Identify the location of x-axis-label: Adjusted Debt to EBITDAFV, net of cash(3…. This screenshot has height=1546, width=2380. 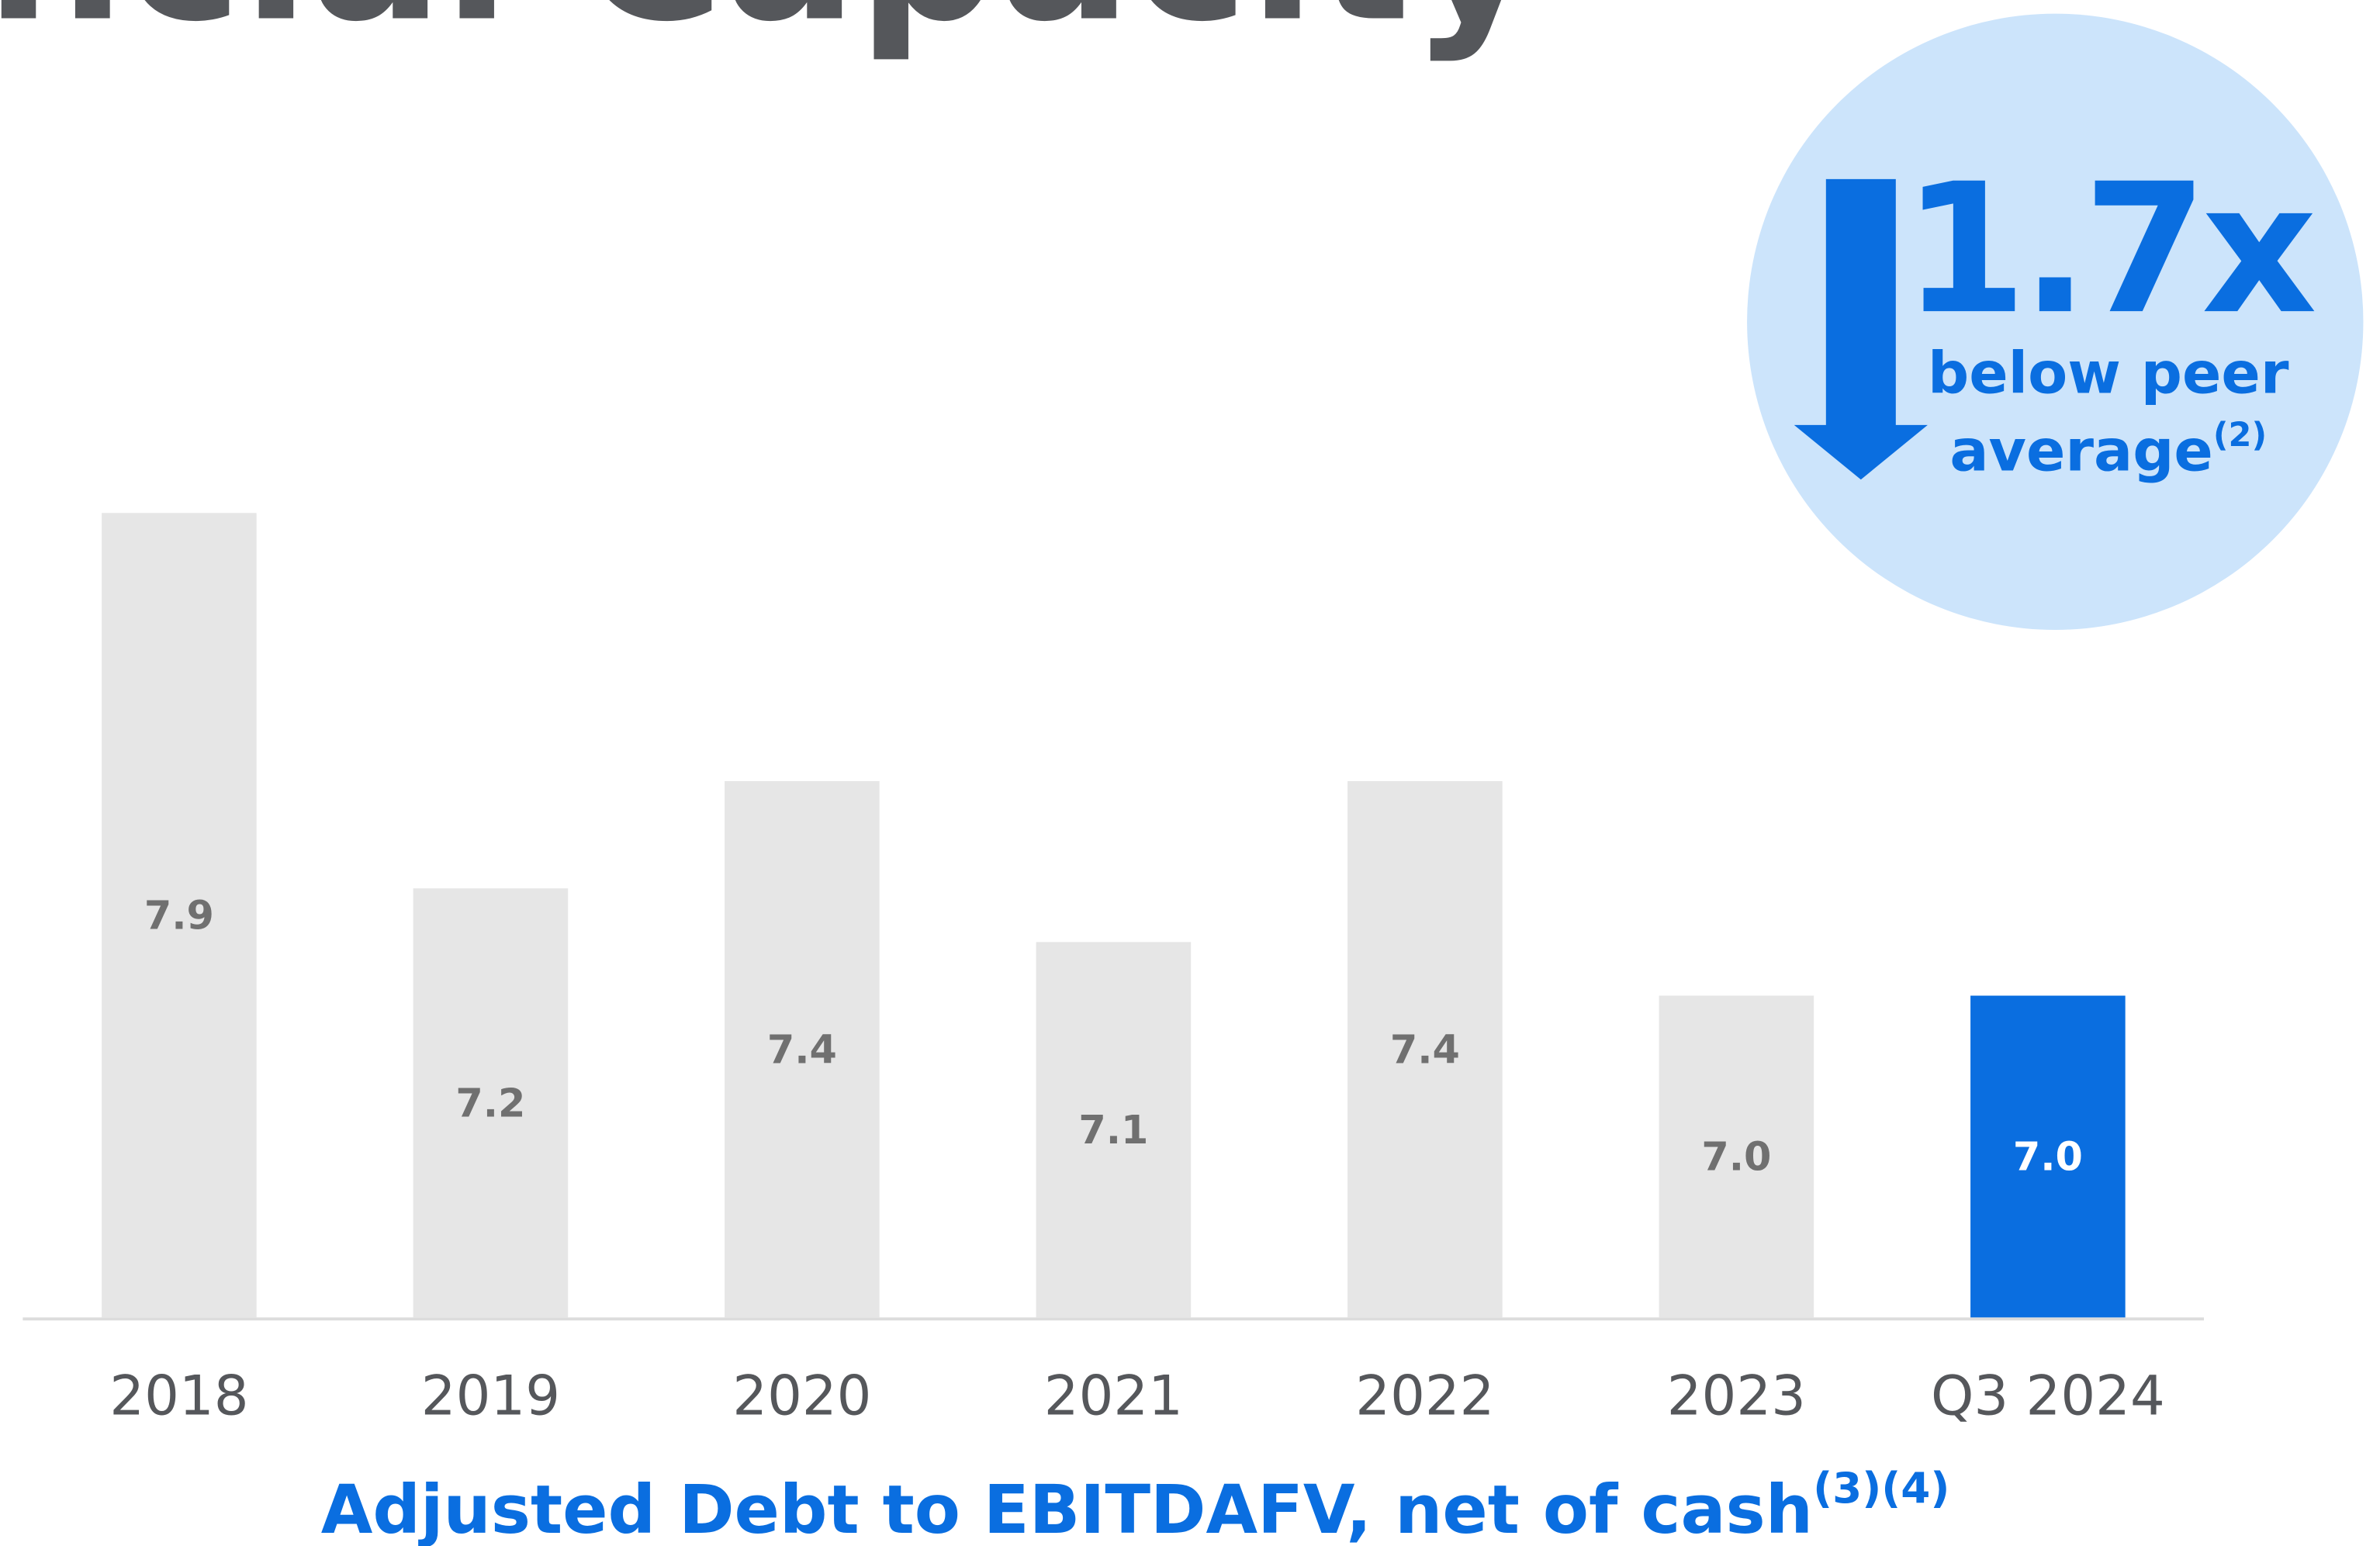
(1136, 1505).